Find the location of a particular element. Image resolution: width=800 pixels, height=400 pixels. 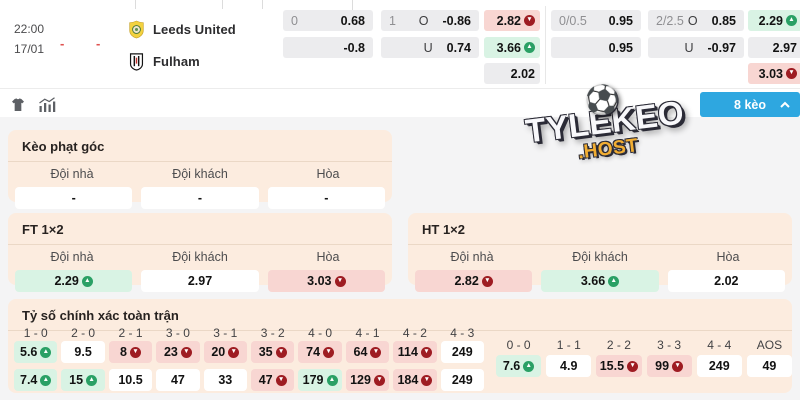

corner-away-odds-cell: - is located at coordinates (200, 198).